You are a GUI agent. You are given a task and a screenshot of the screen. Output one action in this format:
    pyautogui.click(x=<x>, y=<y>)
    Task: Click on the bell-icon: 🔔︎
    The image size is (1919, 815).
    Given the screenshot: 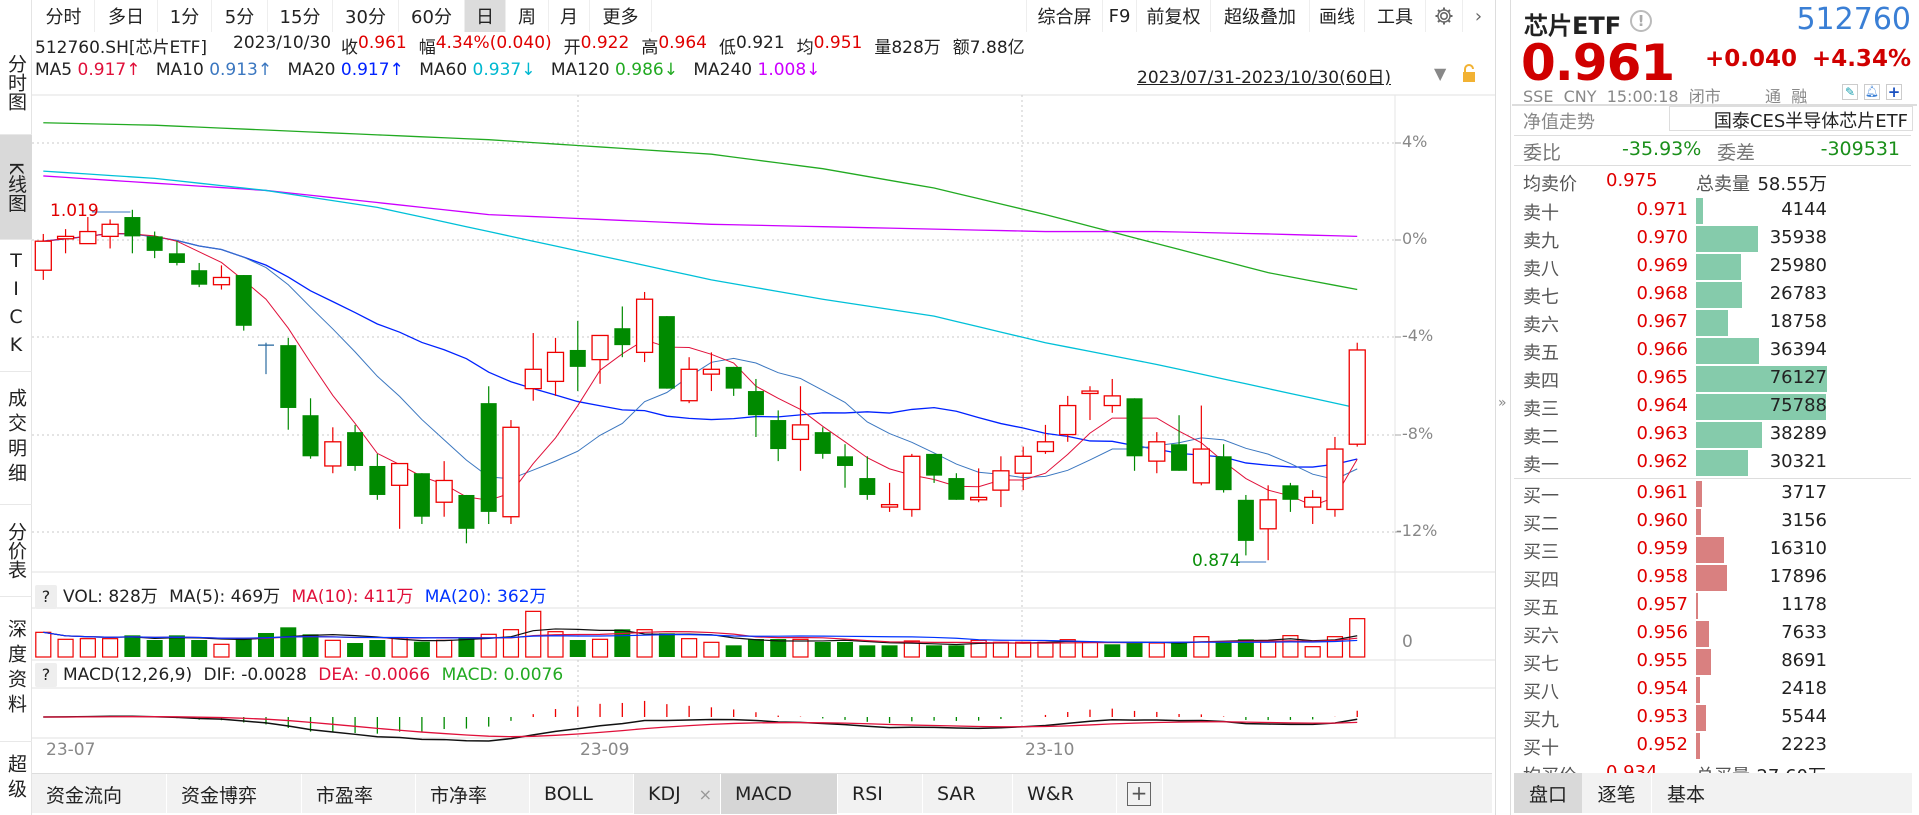 What is the action you would take?
    pyautogui.click(x=1872, y=92)
    